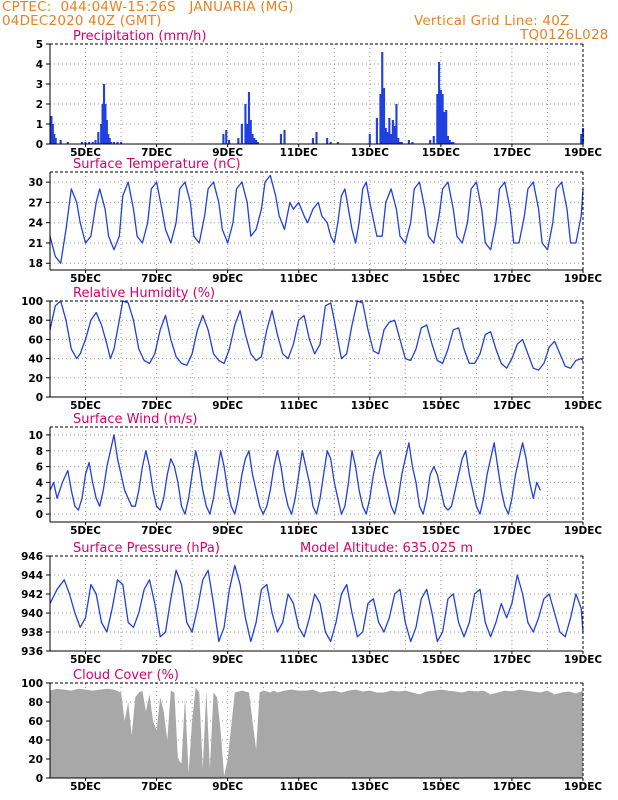  Describe the element at coordinates (35, 203) in the screenshot. I see `y-tick-label: 27` at that location.